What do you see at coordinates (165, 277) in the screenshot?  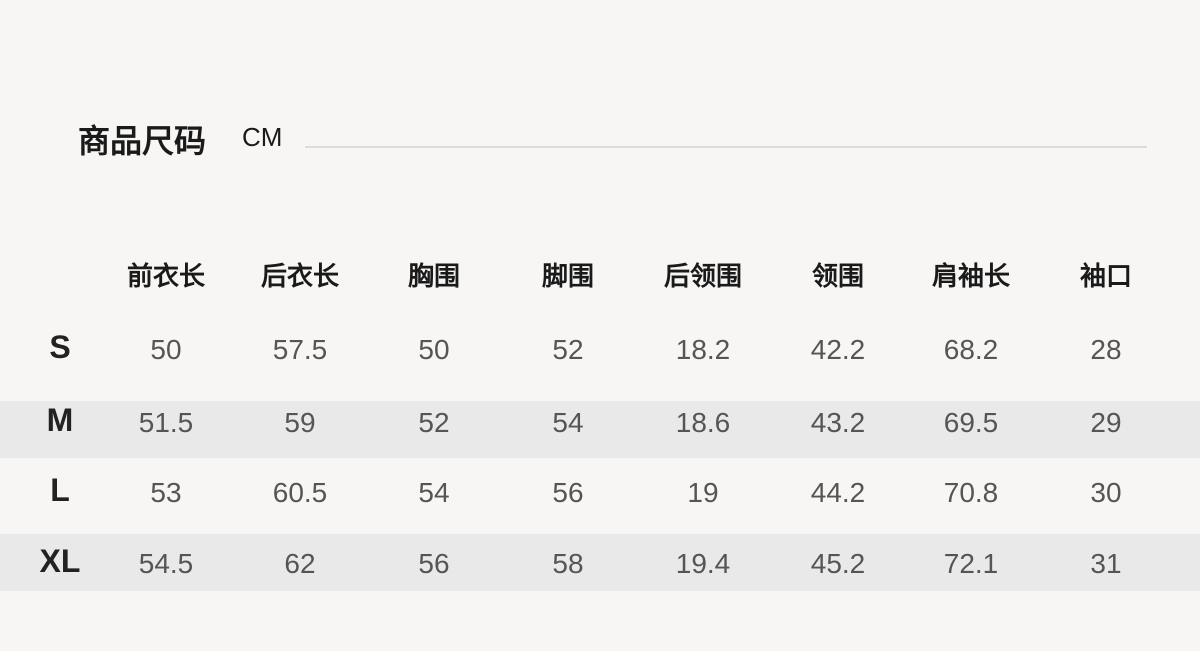 I see `column-header: 前衣长` at bounding box center [165, 277].